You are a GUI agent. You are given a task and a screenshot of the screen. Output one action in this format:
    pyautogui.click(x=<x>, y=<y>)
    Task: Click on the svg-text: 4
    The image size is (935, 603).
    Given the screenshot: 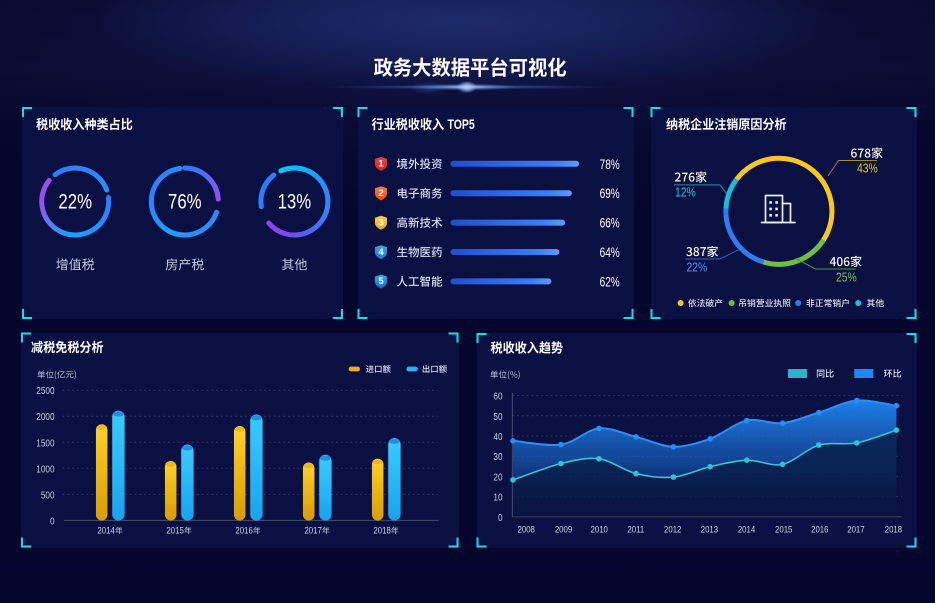 What is the action you would take?
    pyautogui.click(x=381, y=252)
    